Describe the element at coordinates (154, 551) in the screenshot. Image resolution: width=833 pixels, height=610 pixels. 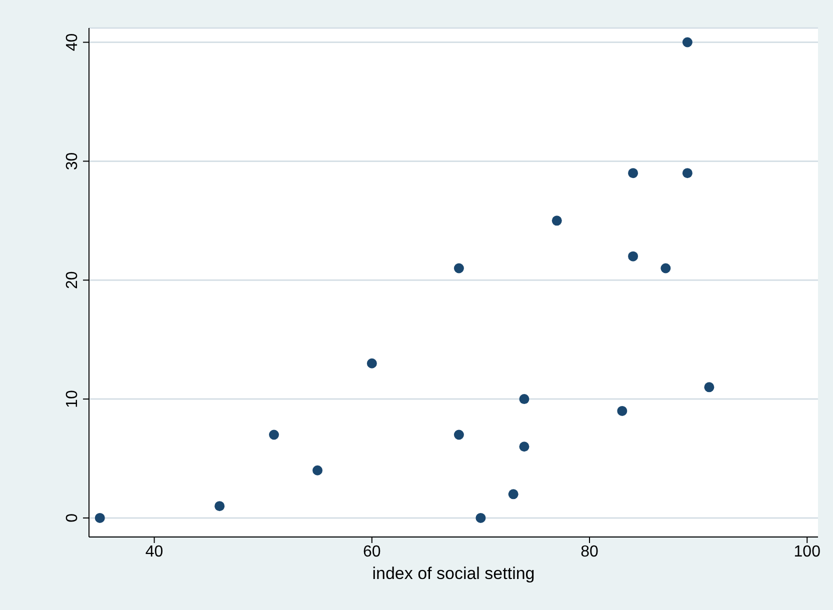
I see `x-tick-label: 40` at that location.